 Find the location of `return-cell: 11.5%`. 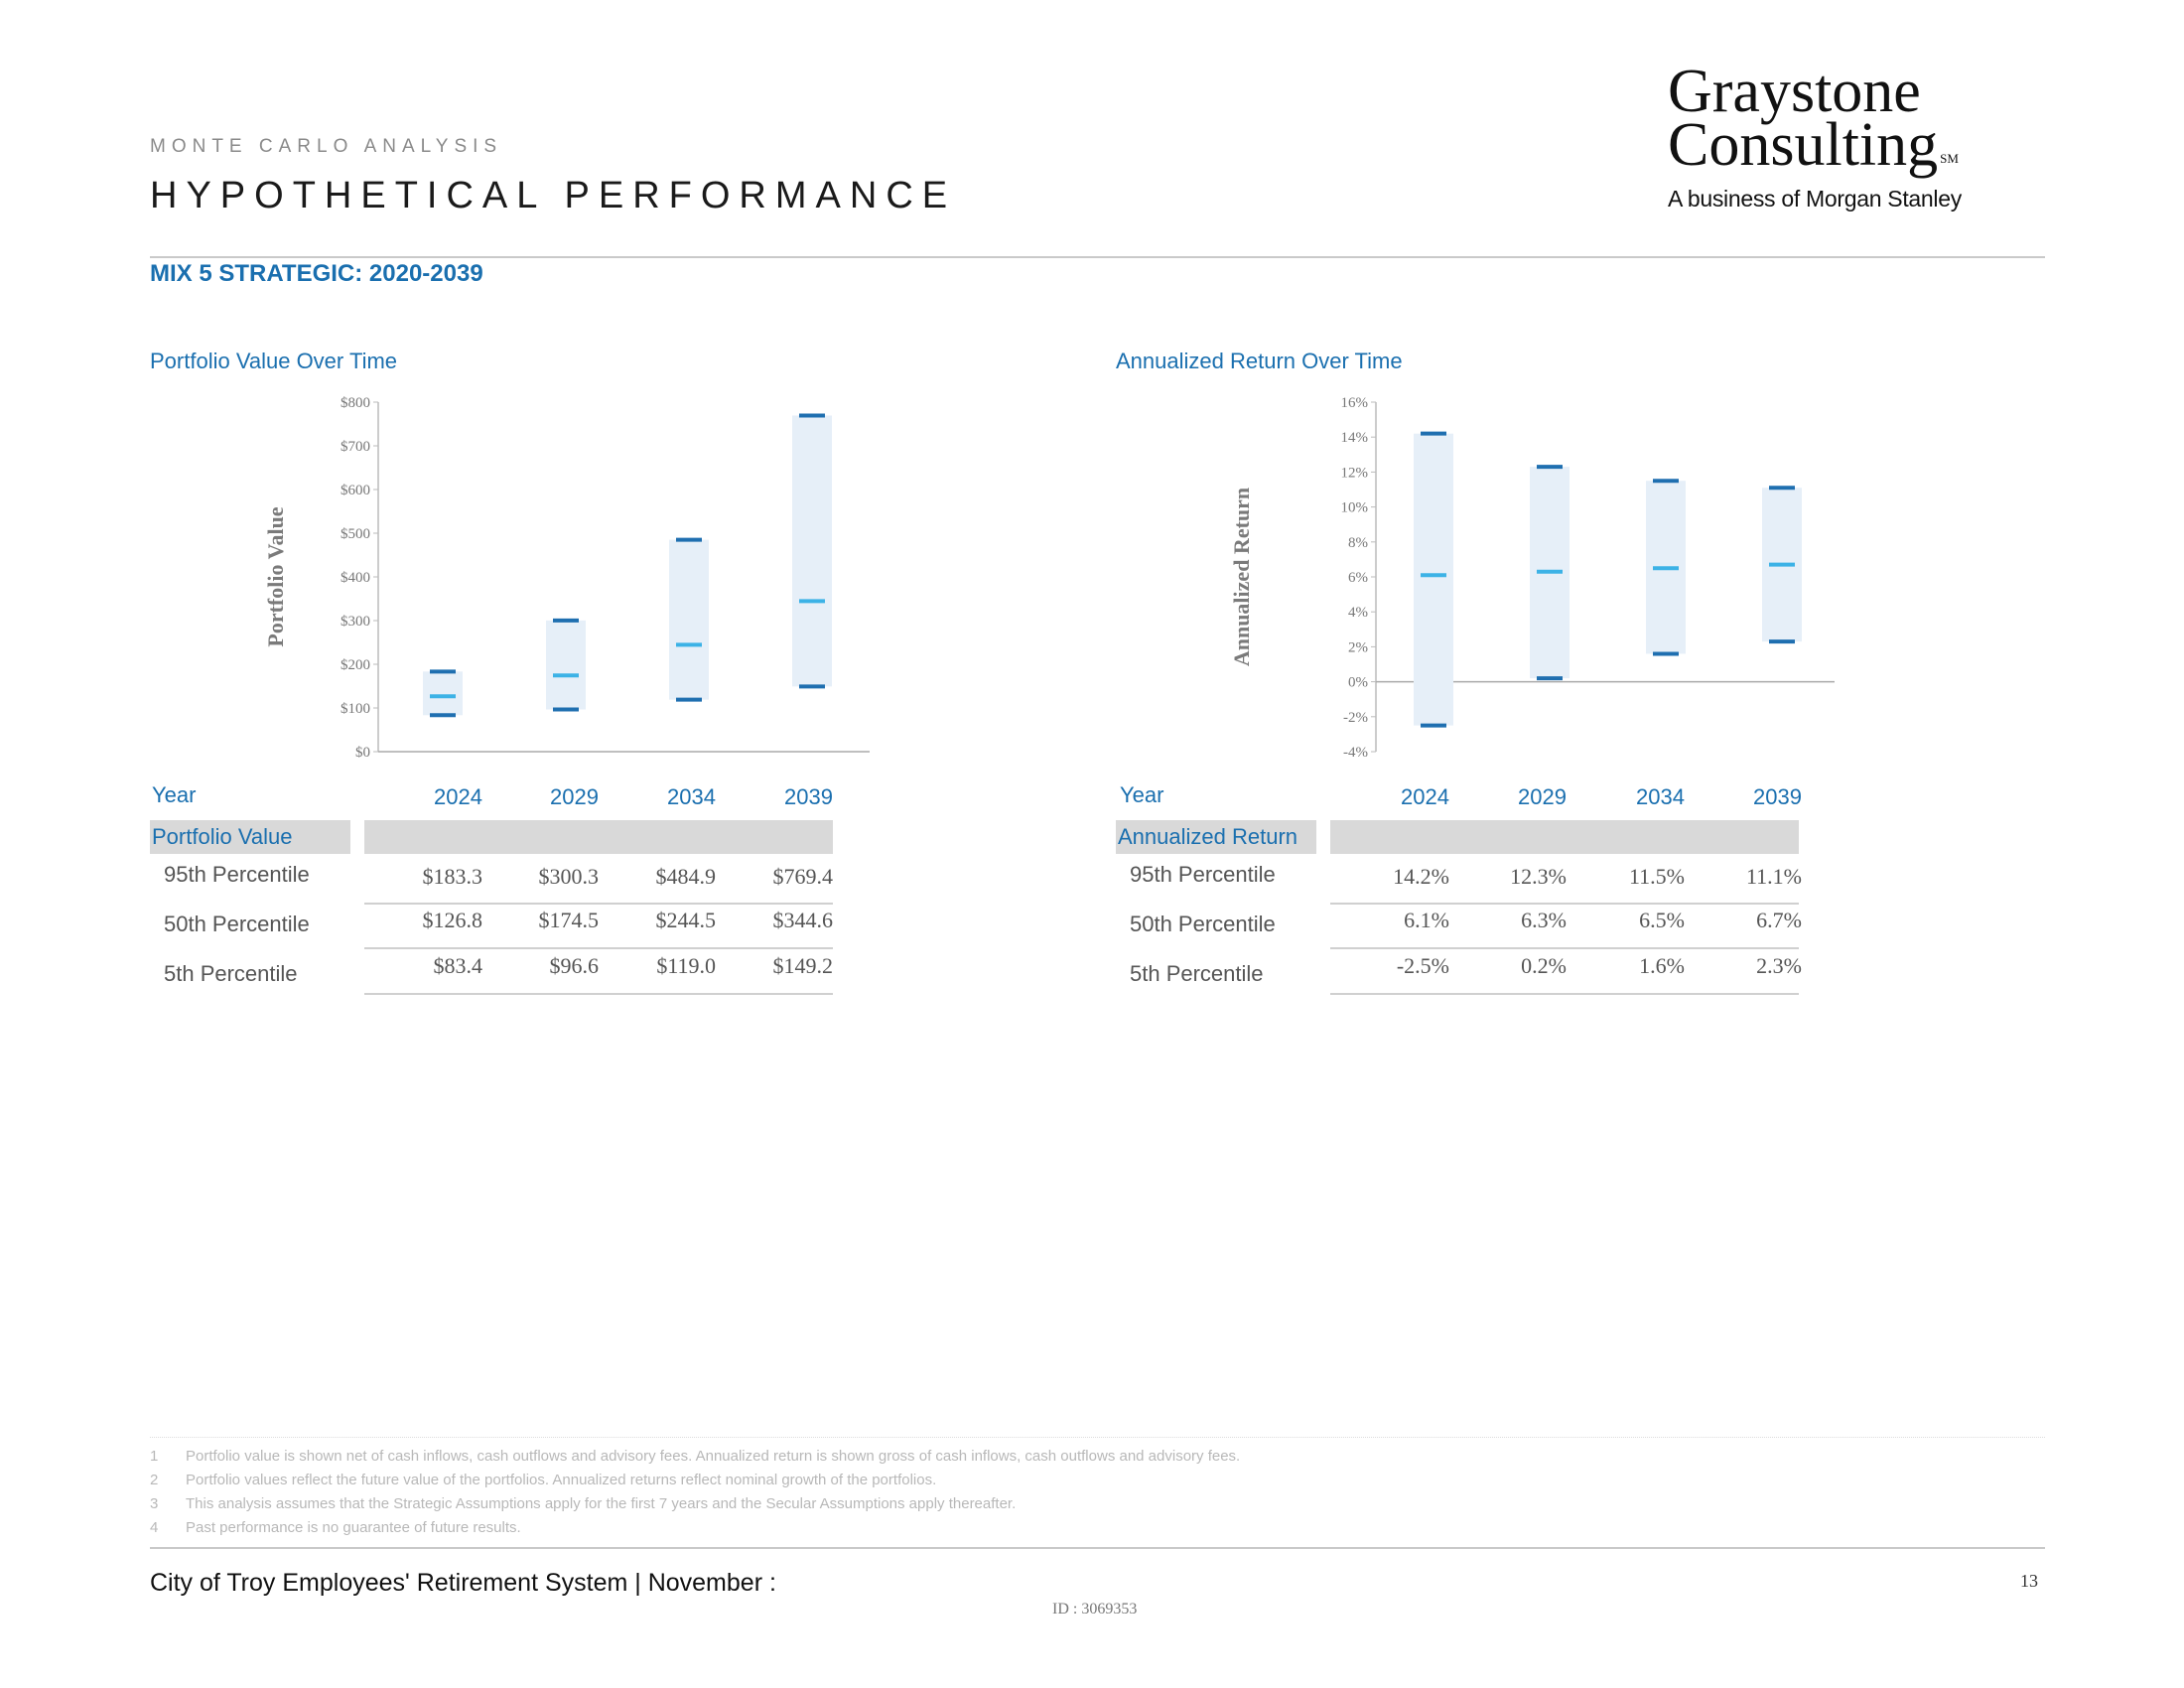

return-cell: 11.5% is located at coordinates (1656, 876).